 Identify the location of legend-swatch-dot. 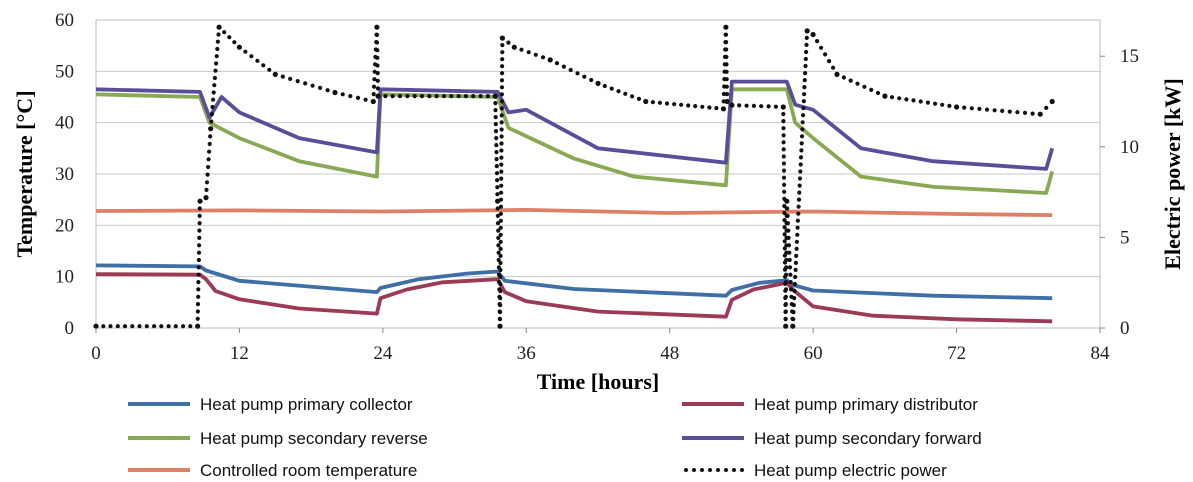
(710, 470).